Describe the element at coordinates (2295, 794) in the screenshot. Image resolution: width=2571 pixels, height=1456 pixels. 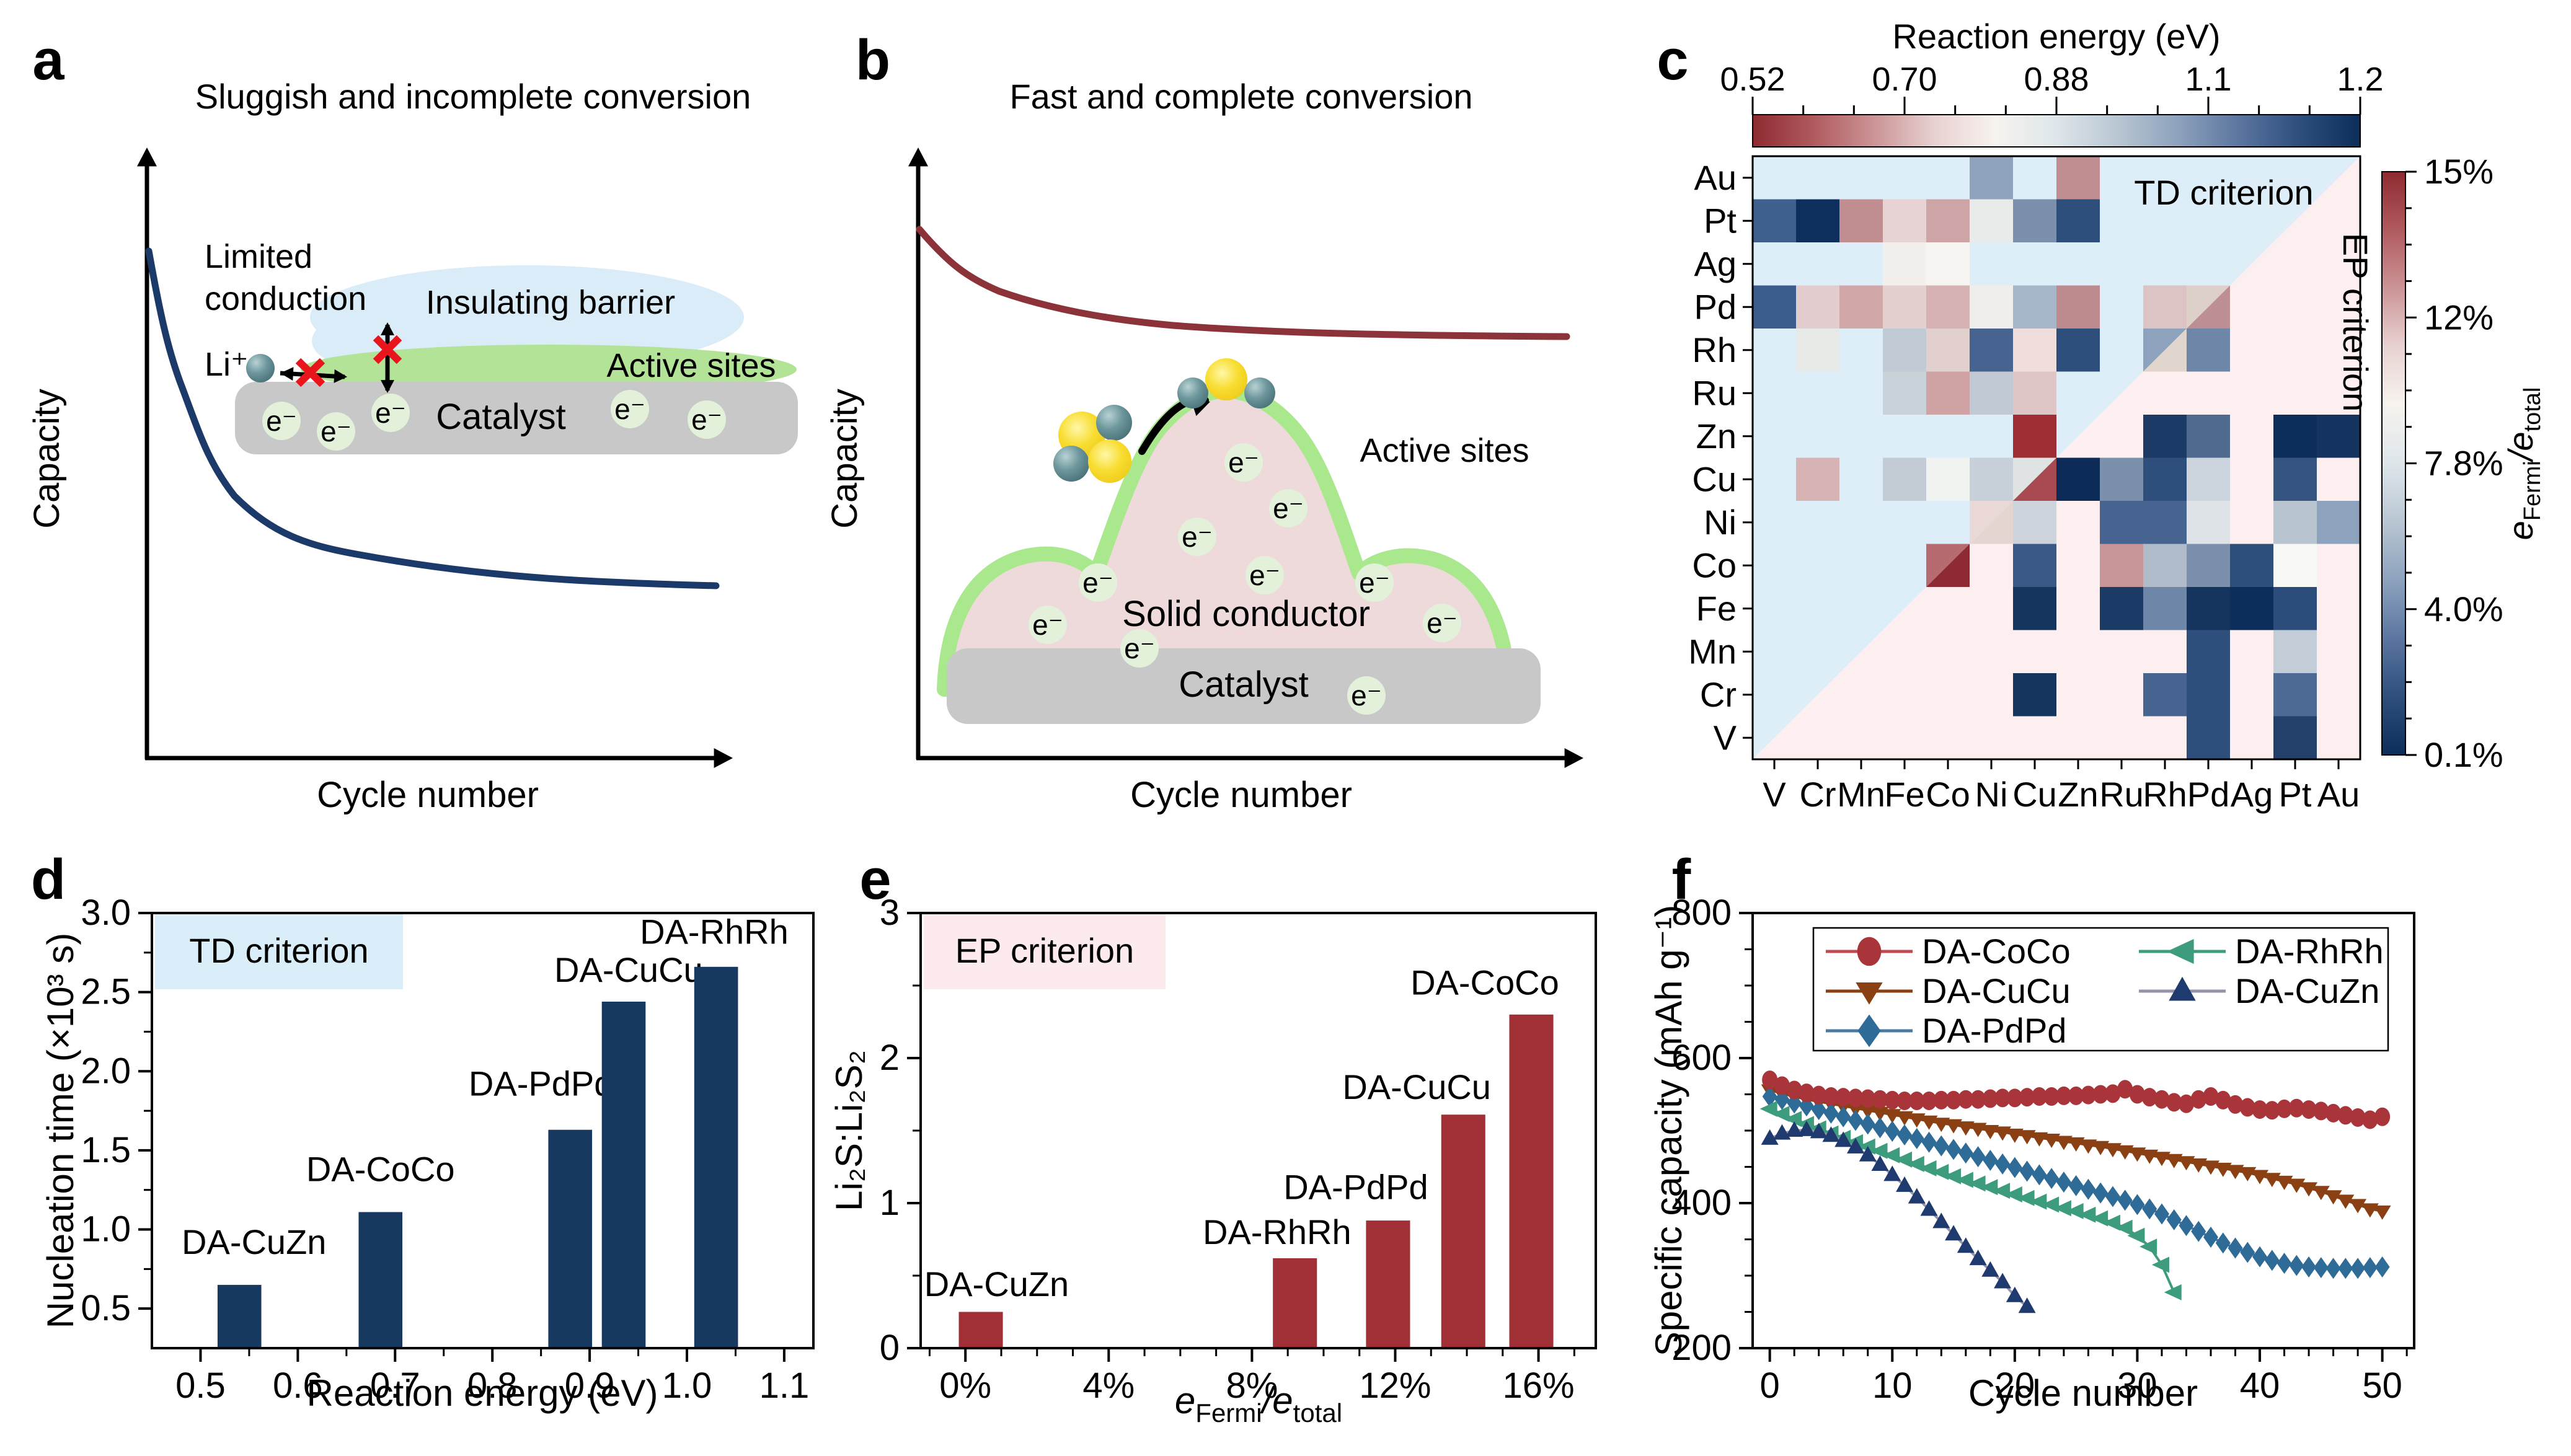
I see `heatmap-col-label: Pt` at that location.